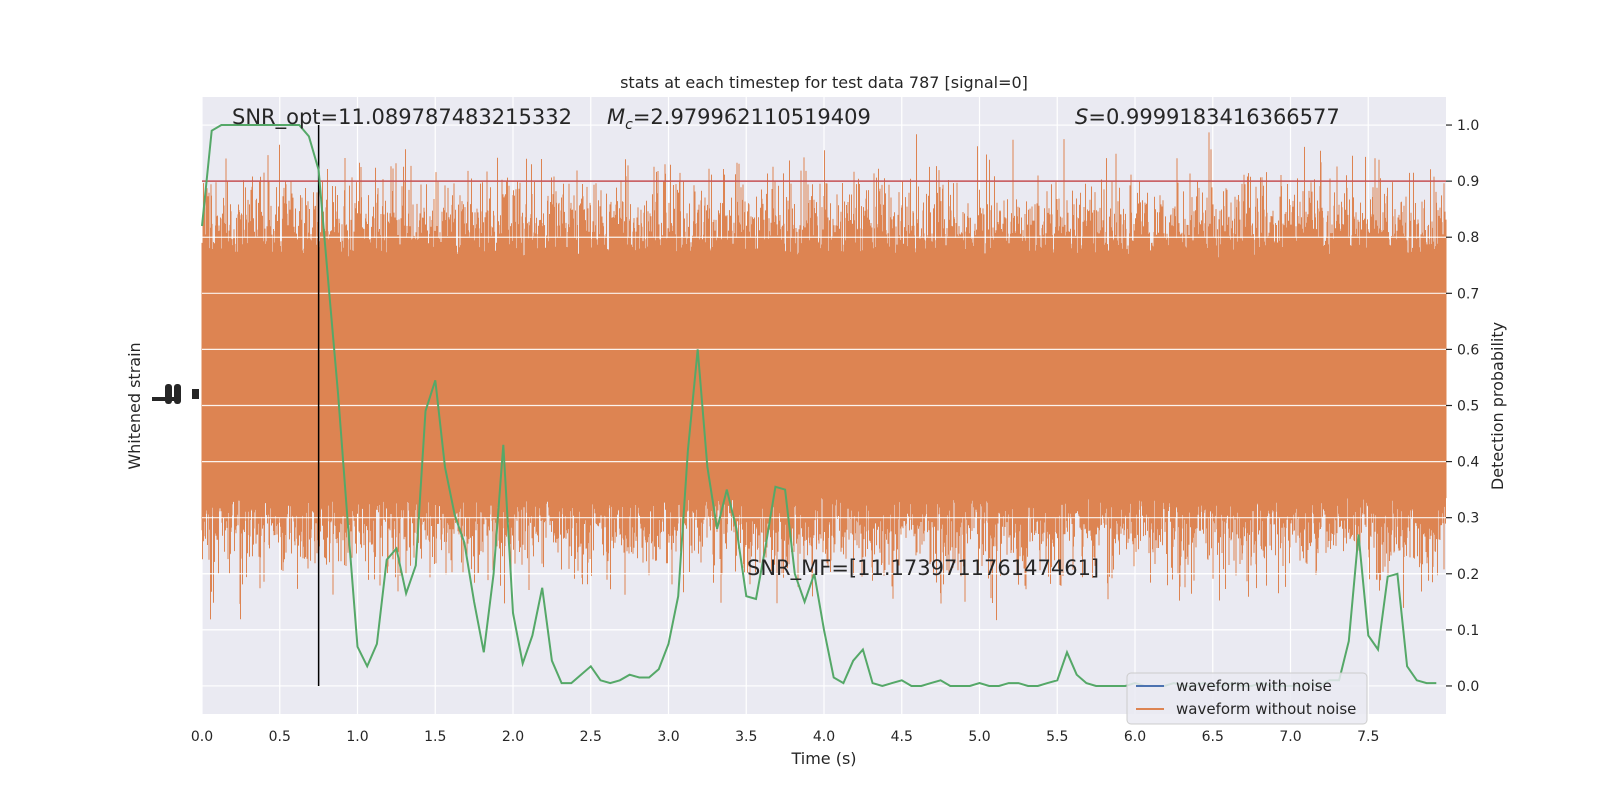 The width and height of the screenshot is (1600, 800). Describe the element at coordinates (1468, 126) in the screenshot. I see `y-tick-label: 1.0` at that location.